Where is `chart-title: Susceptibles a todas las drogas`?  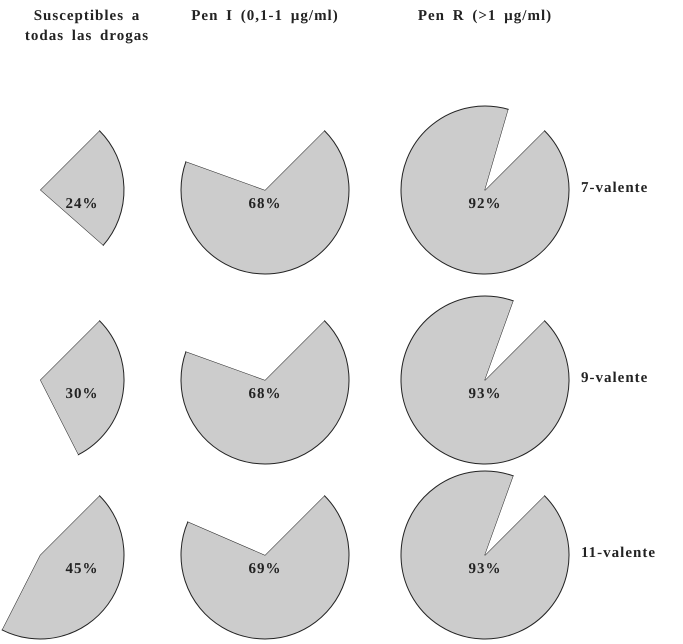
chart-title: Susceptibles a todas las drogas is located at coordinates (87, 26).